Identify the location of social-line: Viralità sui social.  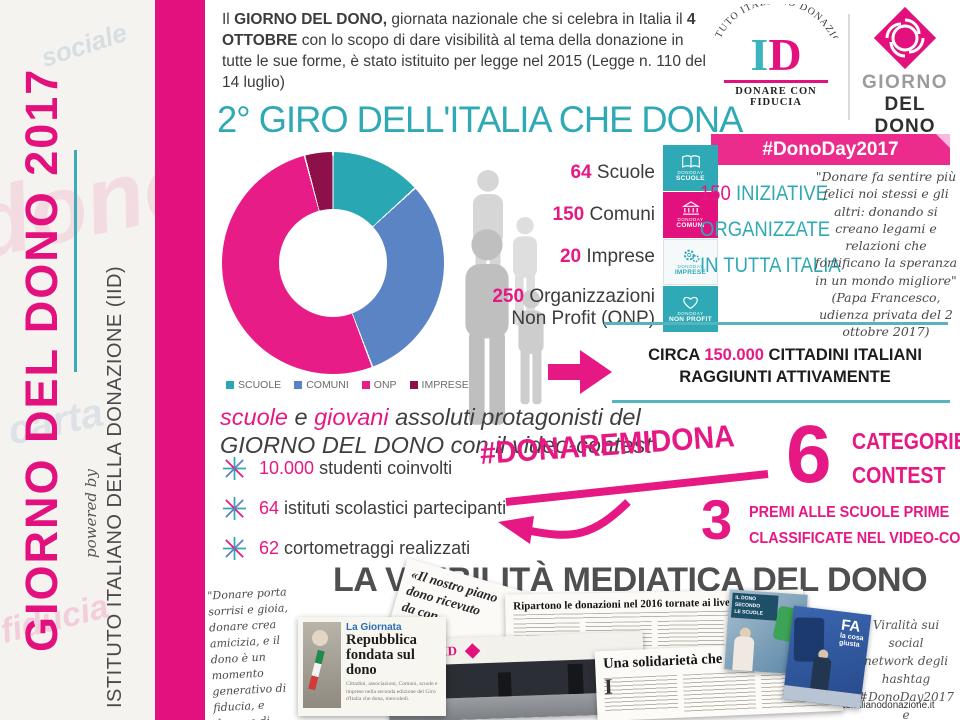
(906, 634).